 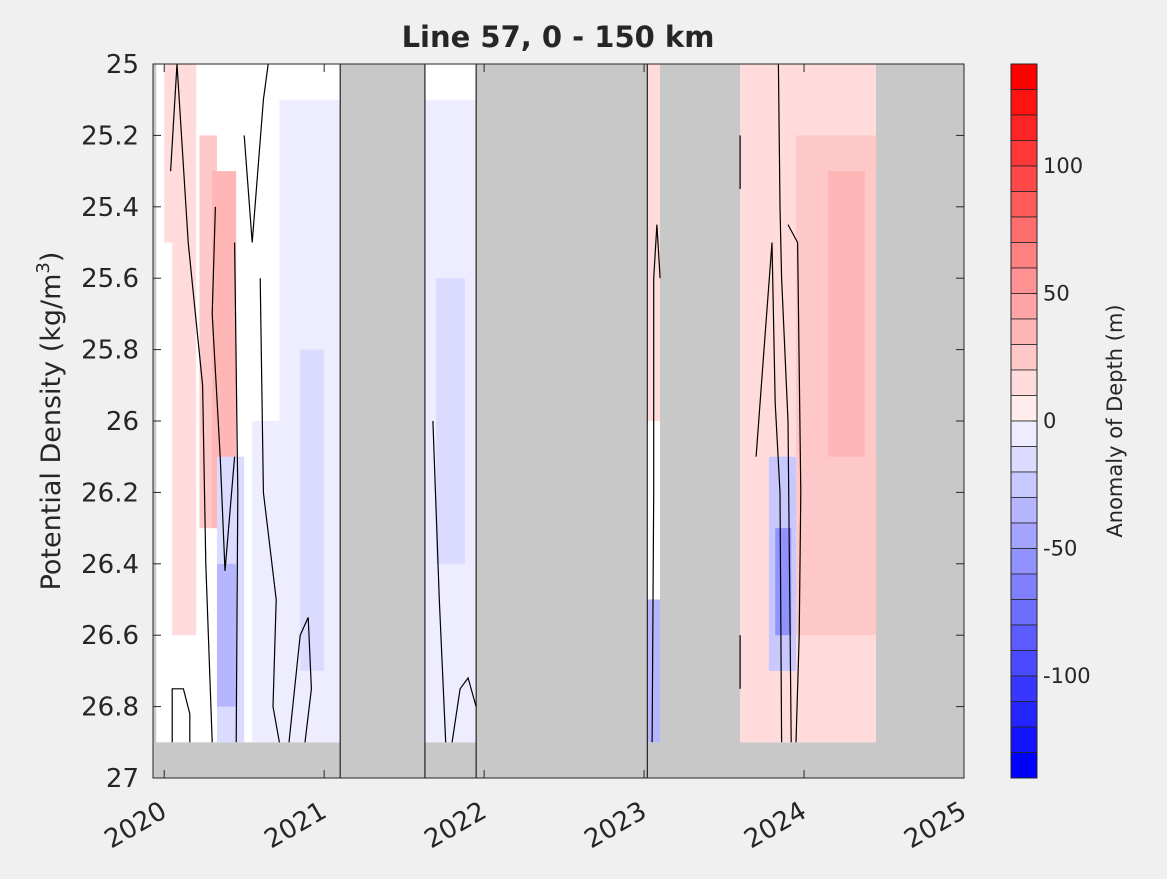 What do you see at coordinates (43, 267) in the screenshot?
I see `y-axis-label-superscript: 3` at bounding box center [43, 267].